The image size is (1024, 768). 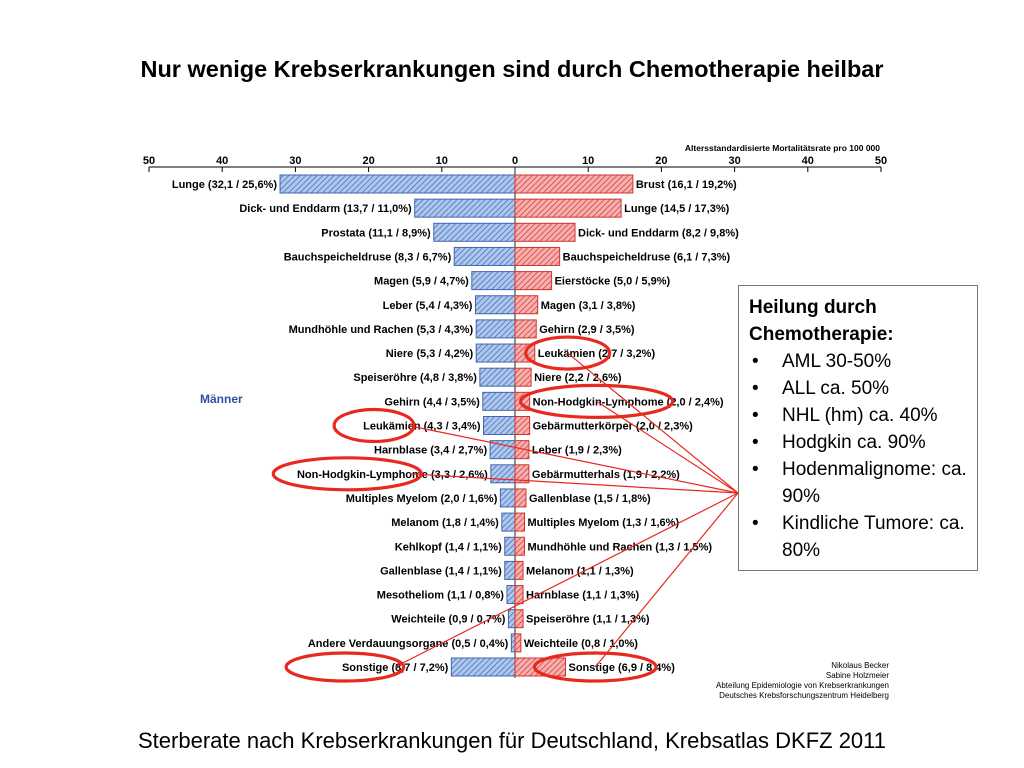 What do you see at coordinates (325, 209) in the screenshot?
I see `men-bar-label: Dick- und Enddarm (13,7 / 11,0%)` at bounding box center [325, 209].